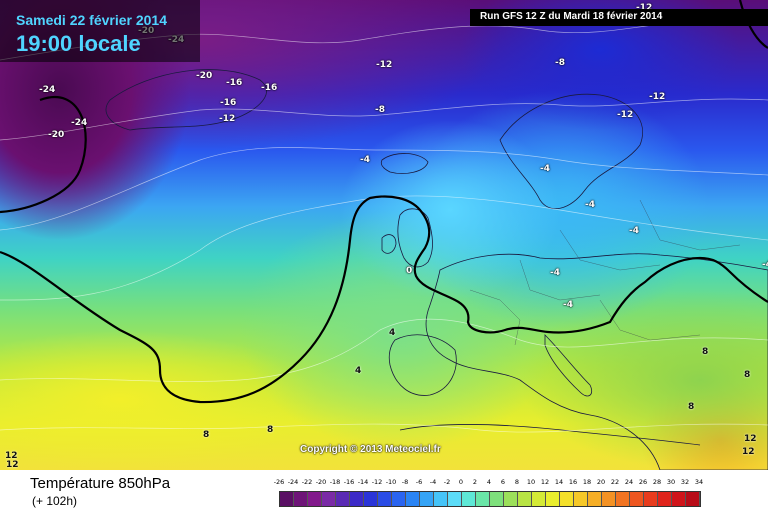  Describe the element at coordinates (690, 225) in the screenshot. I see `border-line` at that location.